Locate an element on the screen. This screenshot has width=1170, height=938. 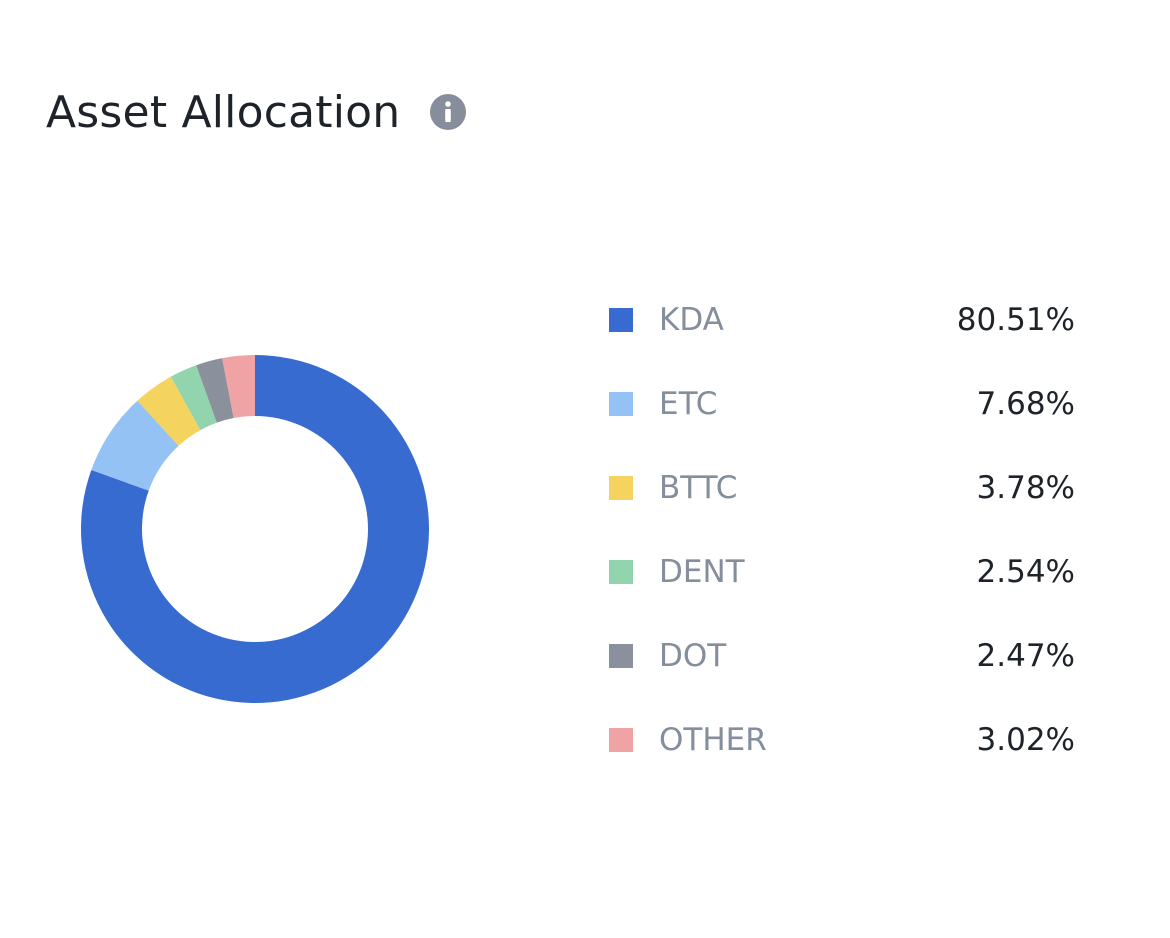
legend-label: ETC is located at coordinates (688, 404).